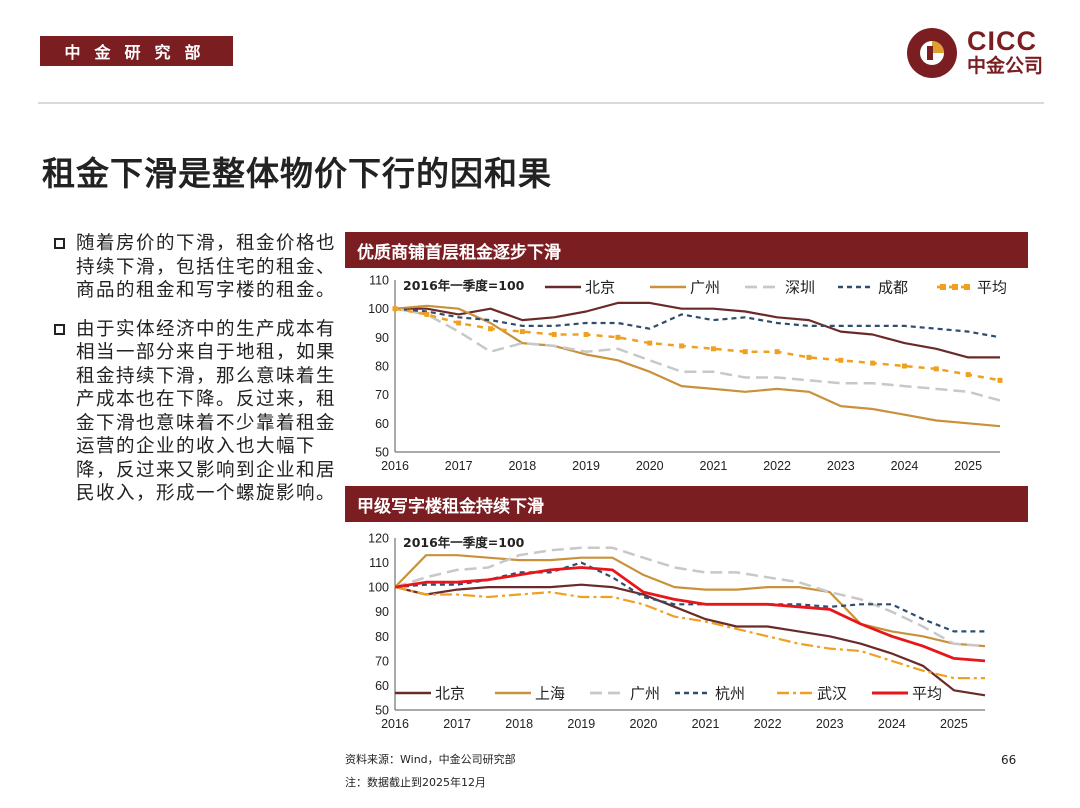 The height and width of the screenshot is (808, 1080). Describe the element at coordinates (378, 539) in the screenshot. I see `y-tick-label: 120` at that location.